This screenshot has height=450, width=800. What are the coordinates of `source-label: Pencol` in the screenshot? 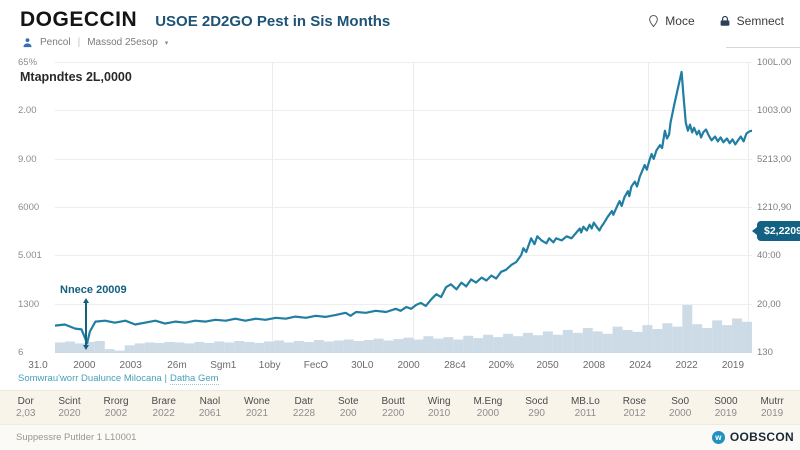 It's located at (55, 42).